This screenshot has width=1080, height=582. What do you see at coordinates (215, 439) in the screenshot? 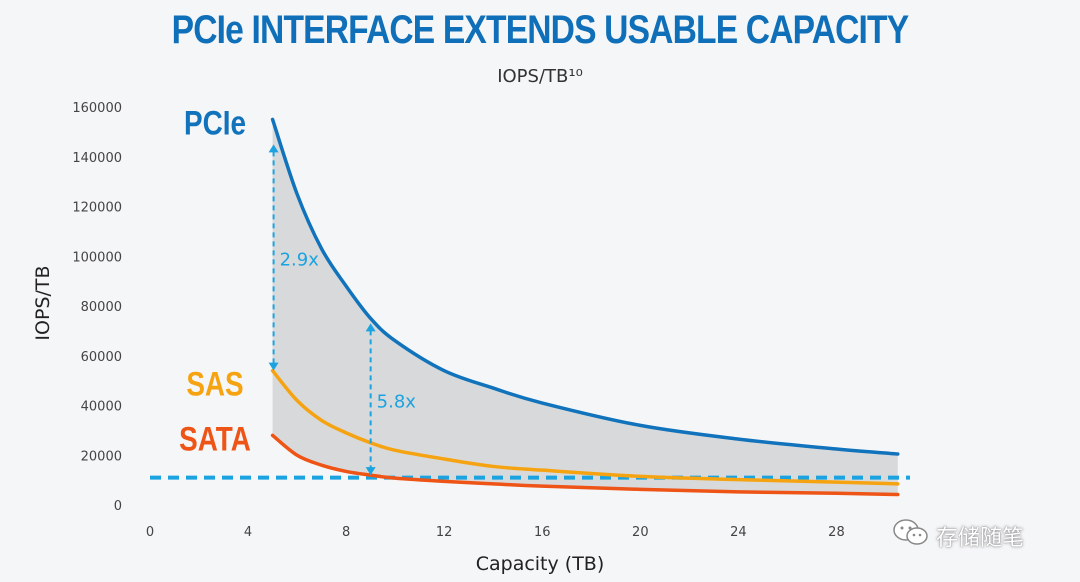
I see `series-label-sata: SATA` at bounding box center [215, 439].